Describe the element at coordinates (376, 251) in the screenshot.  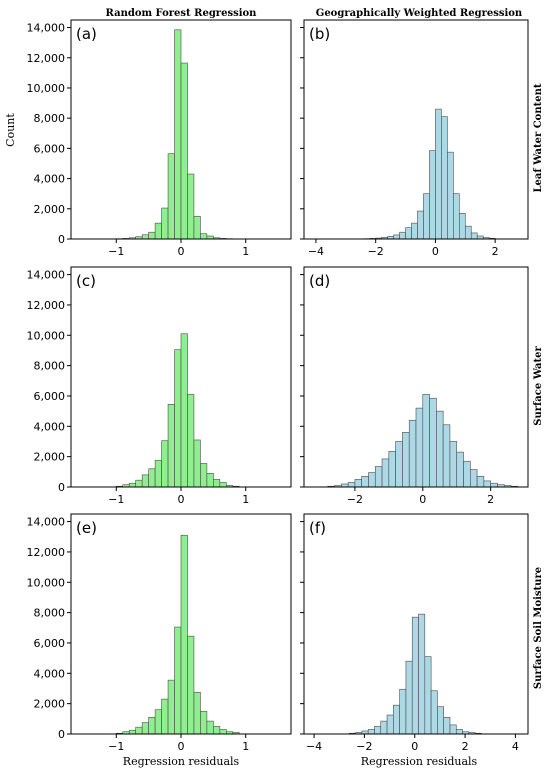
I see `x-tick-label: −2` at that location.